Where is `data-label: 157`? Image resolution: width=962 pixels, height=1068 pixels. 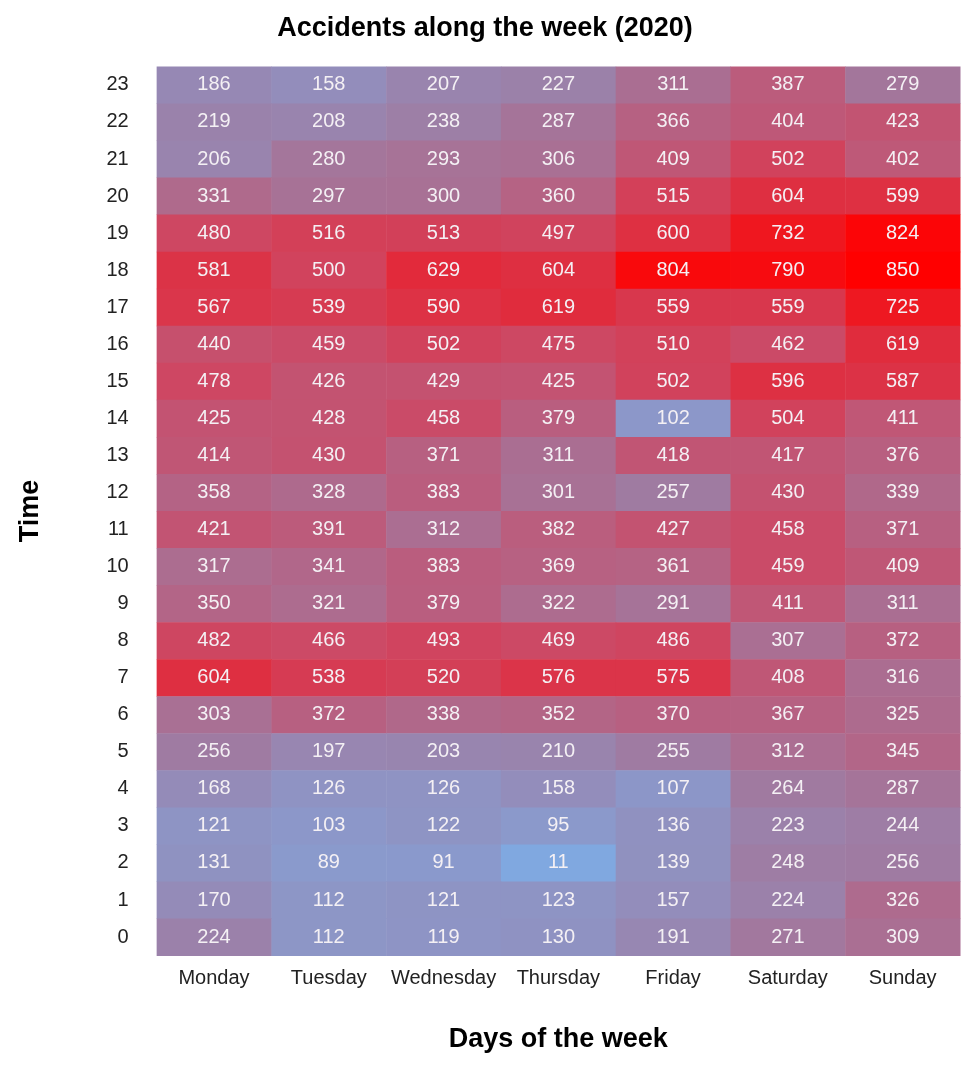 data-label: 157 is located at coordinates (673, 898).